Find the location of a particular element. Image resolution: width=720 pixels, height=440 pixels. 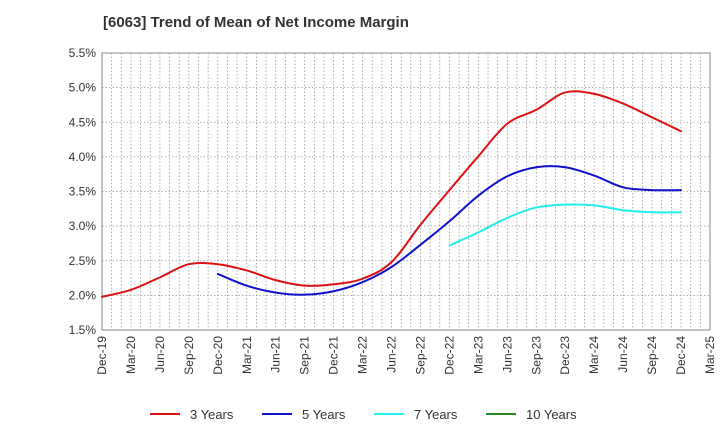

y-tick-label: 2.5% is located at coordinates (83, 261).